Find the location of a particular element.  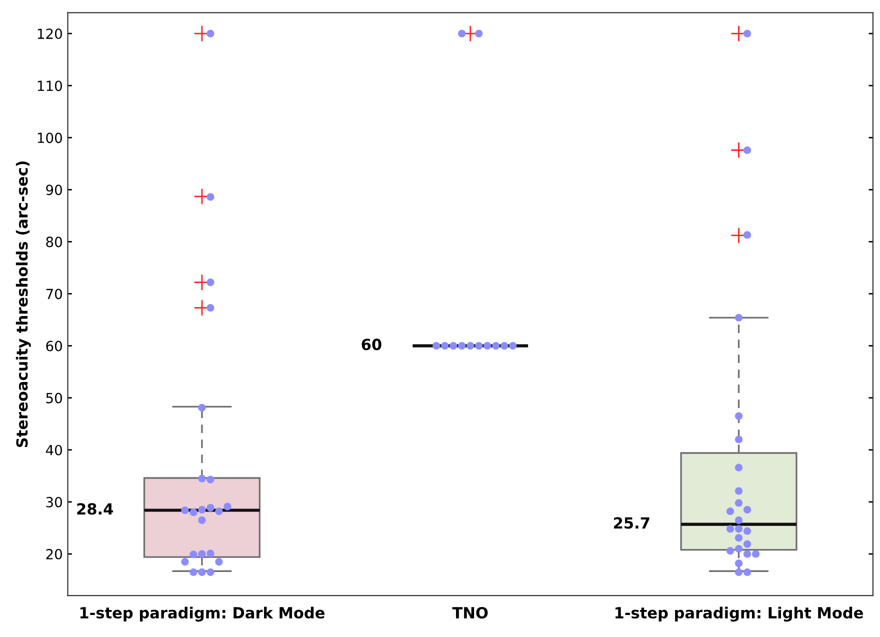

y-axis-title: Stereoacuity thresholds (arc-sec) is located at coordinates (23, 304).